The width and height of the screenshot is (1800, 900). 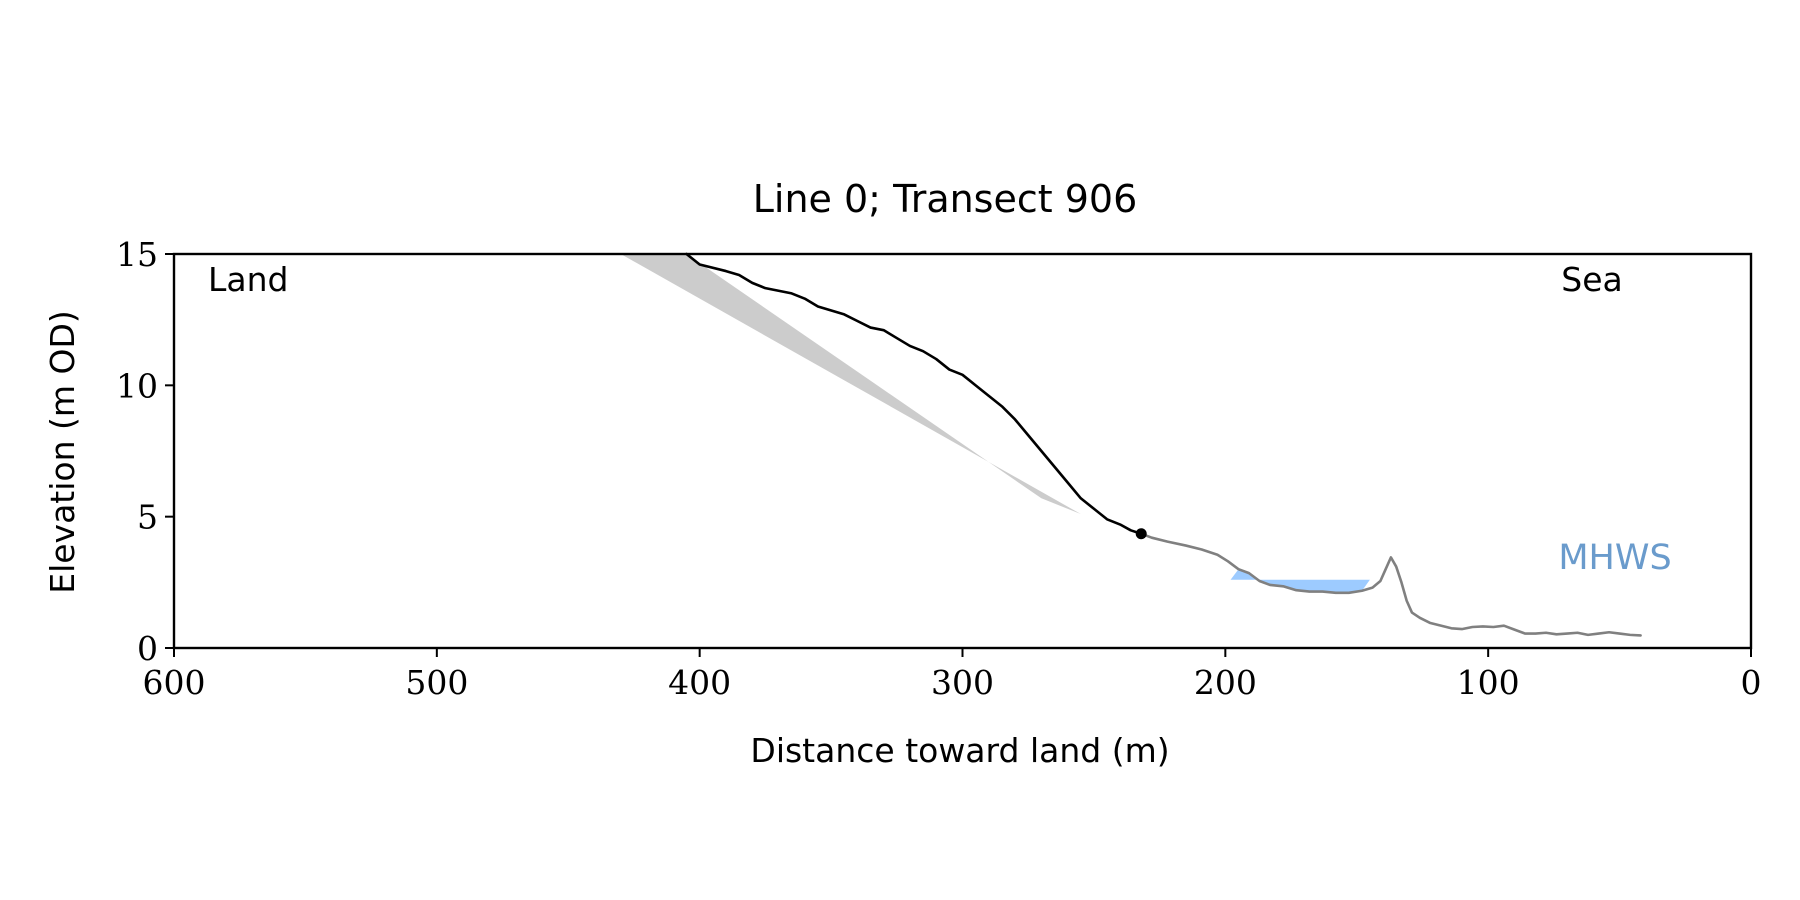 What do you see at coordinates (945, 199) in the screenshot?
I see `chart-title: Line 0; Transect 906` at bounding box center [945, 199].